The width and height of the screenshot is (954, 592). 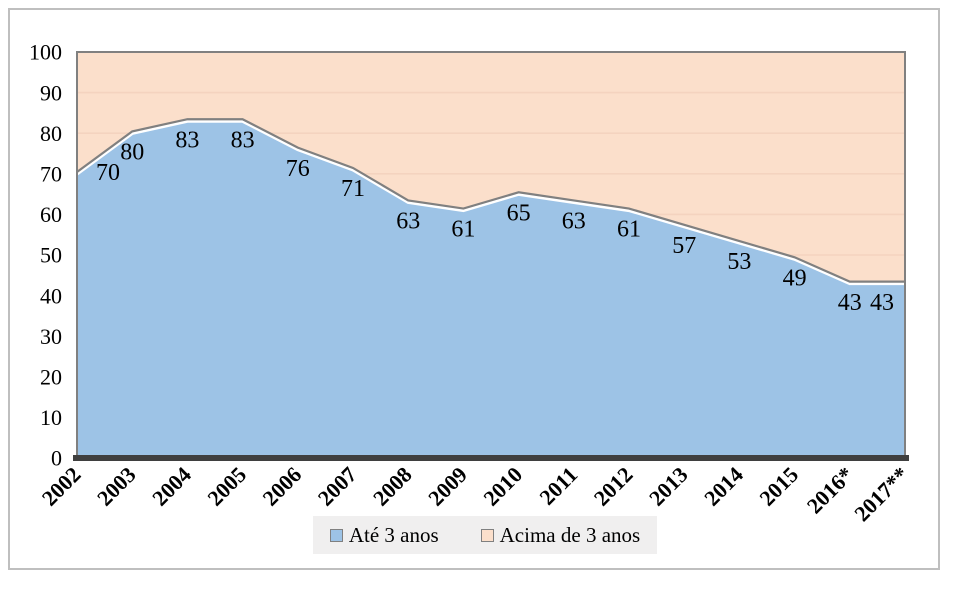 I want to click on data-label: 49, so click(x=795, y=278).